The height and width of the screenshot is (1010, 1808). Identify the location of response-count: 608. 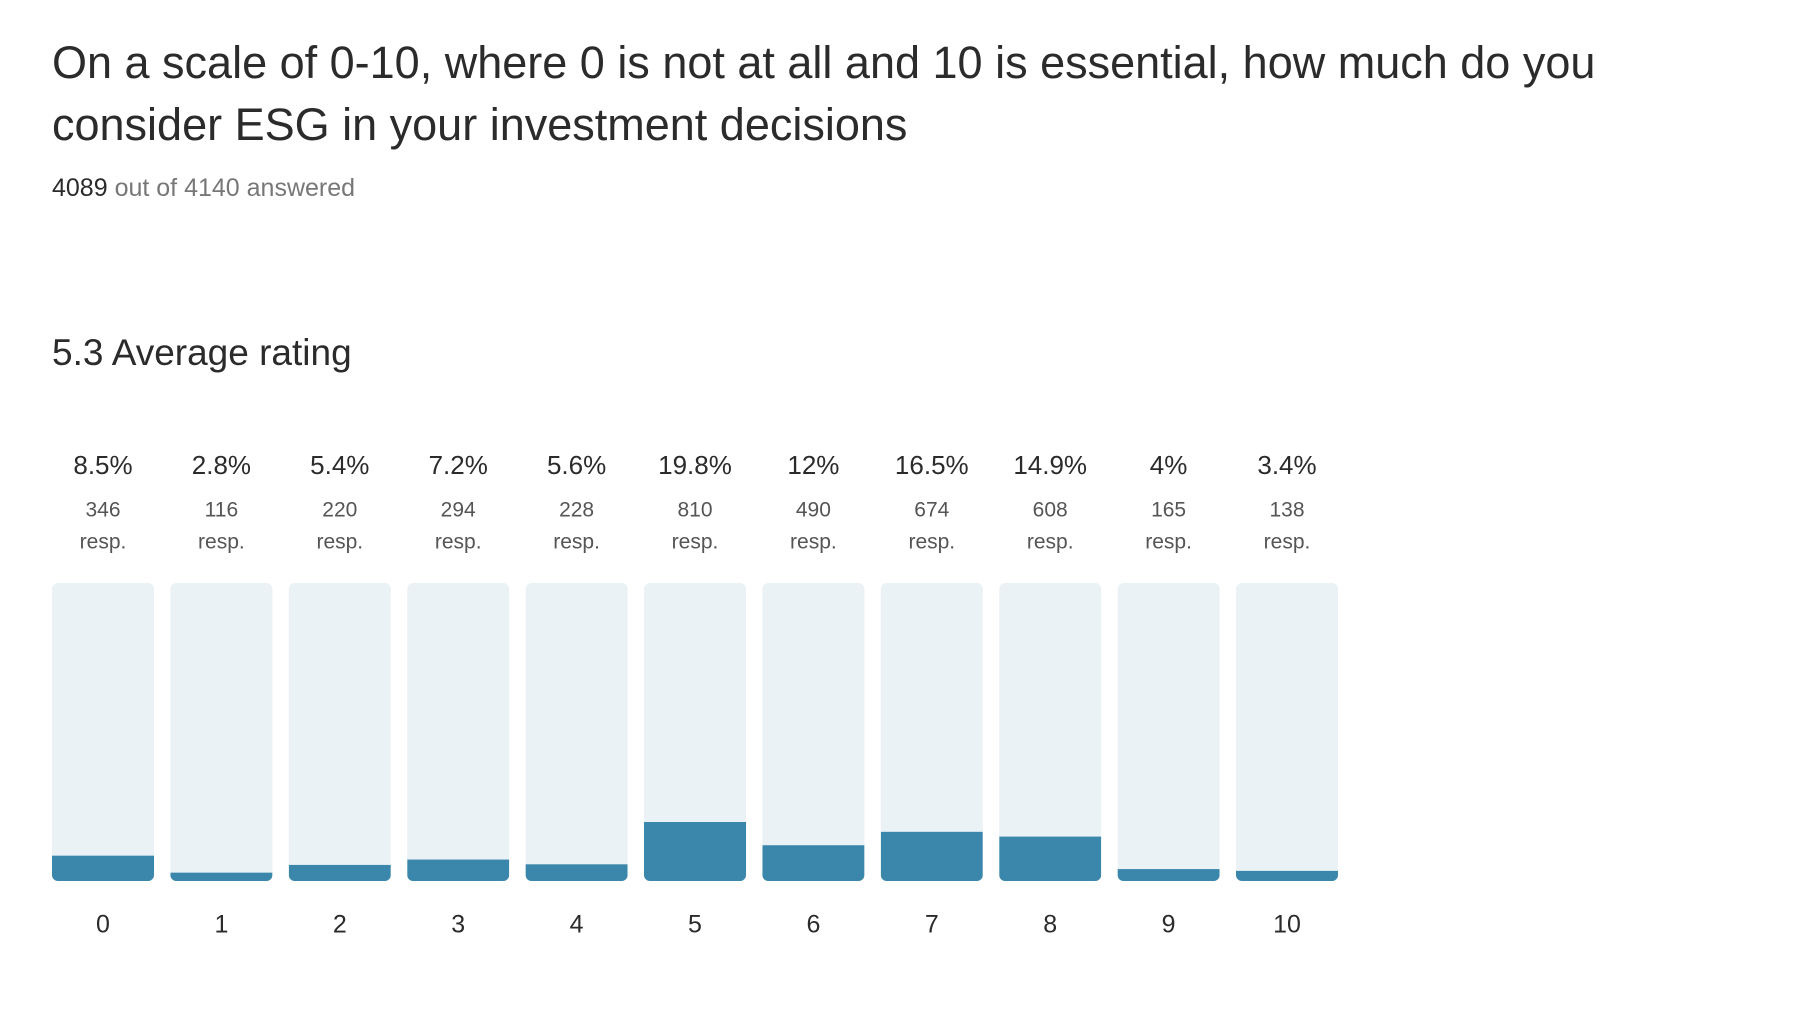
(1050, 510).